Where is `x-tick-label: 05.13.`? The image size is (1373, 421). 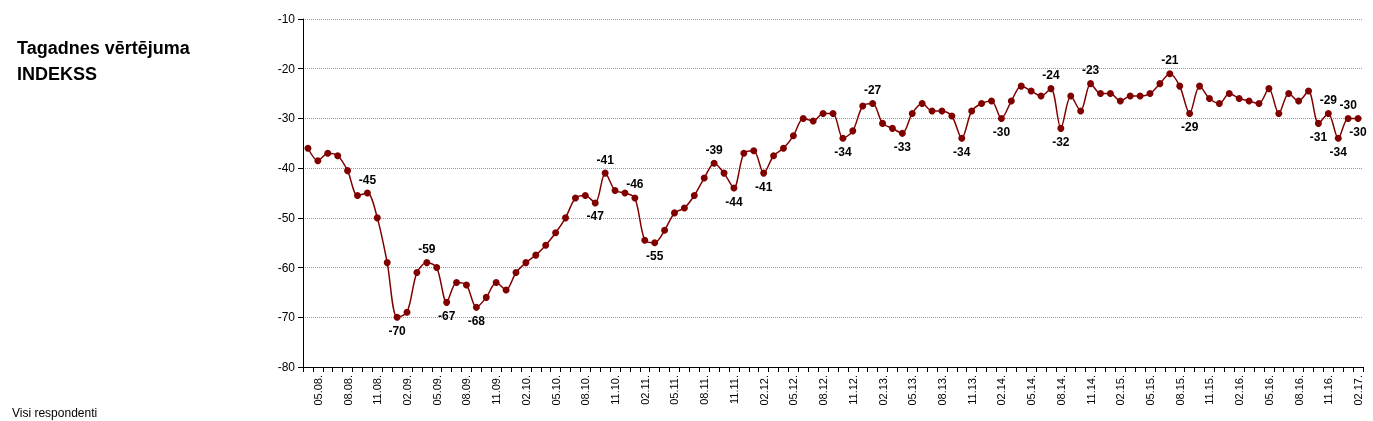
x-tick-label: 05.13. is located at coordinates (912, 390).